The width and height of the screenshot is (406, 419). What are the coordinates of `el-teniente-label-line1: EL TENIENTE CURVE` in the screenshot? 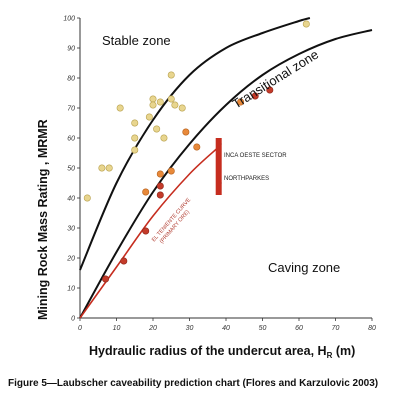 It's located at (171, 220).